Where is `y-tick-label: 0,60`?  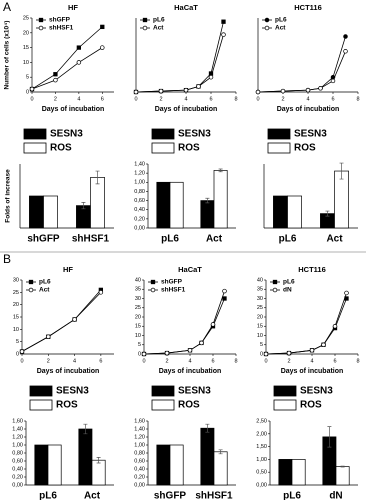 y-tick-label: 0,60 is located at coordinates (139, 201).